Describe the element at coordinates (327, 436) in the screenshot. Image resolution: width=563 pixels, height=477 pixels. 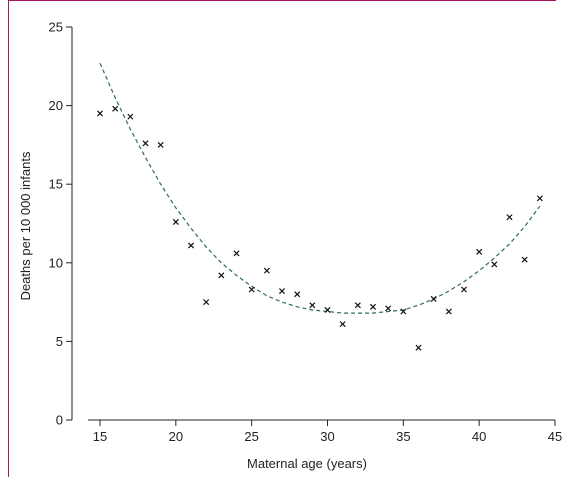
I see `x-tick-label: 30` at that location.